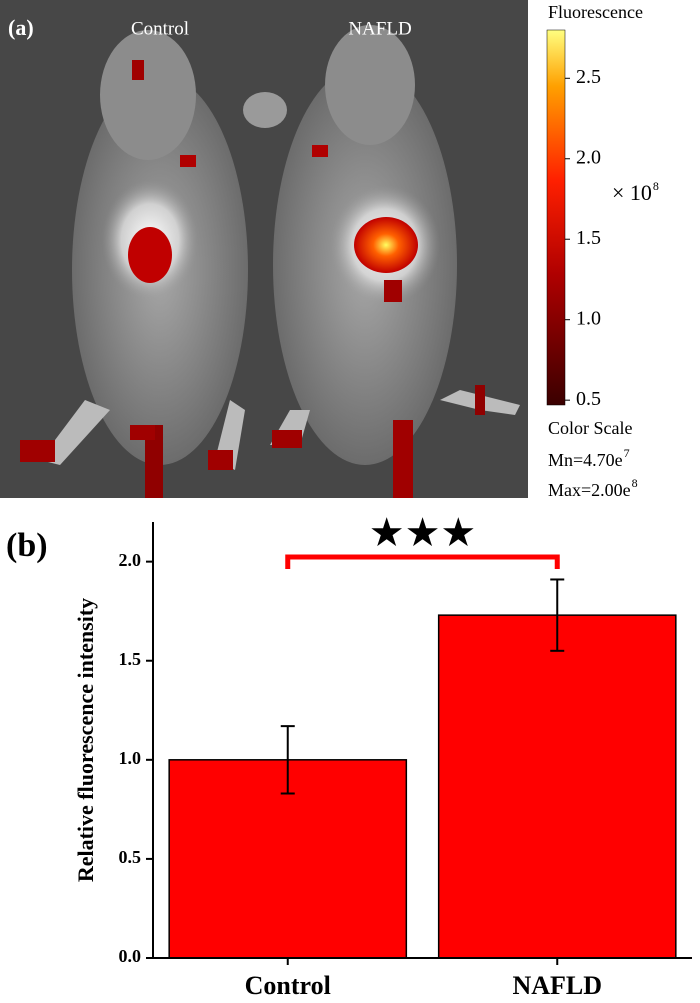 This screenshot has height=1003, width=700. Describe the element at coordinates (27, 545) in the screenshot. I see `panel-label: (b)` at that location.